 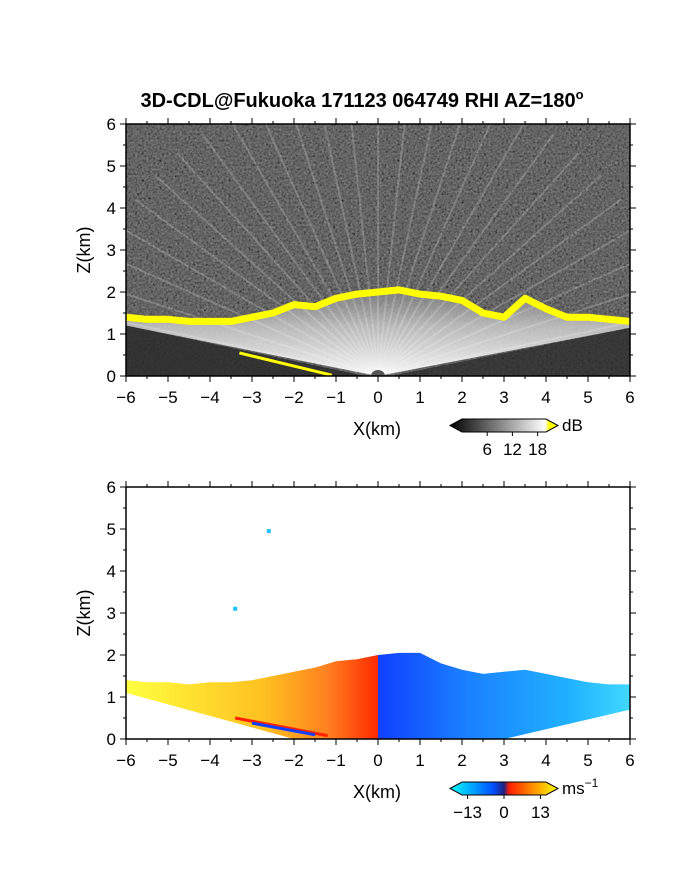 What do you see at coordinates (378, 373) in the screenshot?
I see `radar-site` at bounding box center [378, 373].